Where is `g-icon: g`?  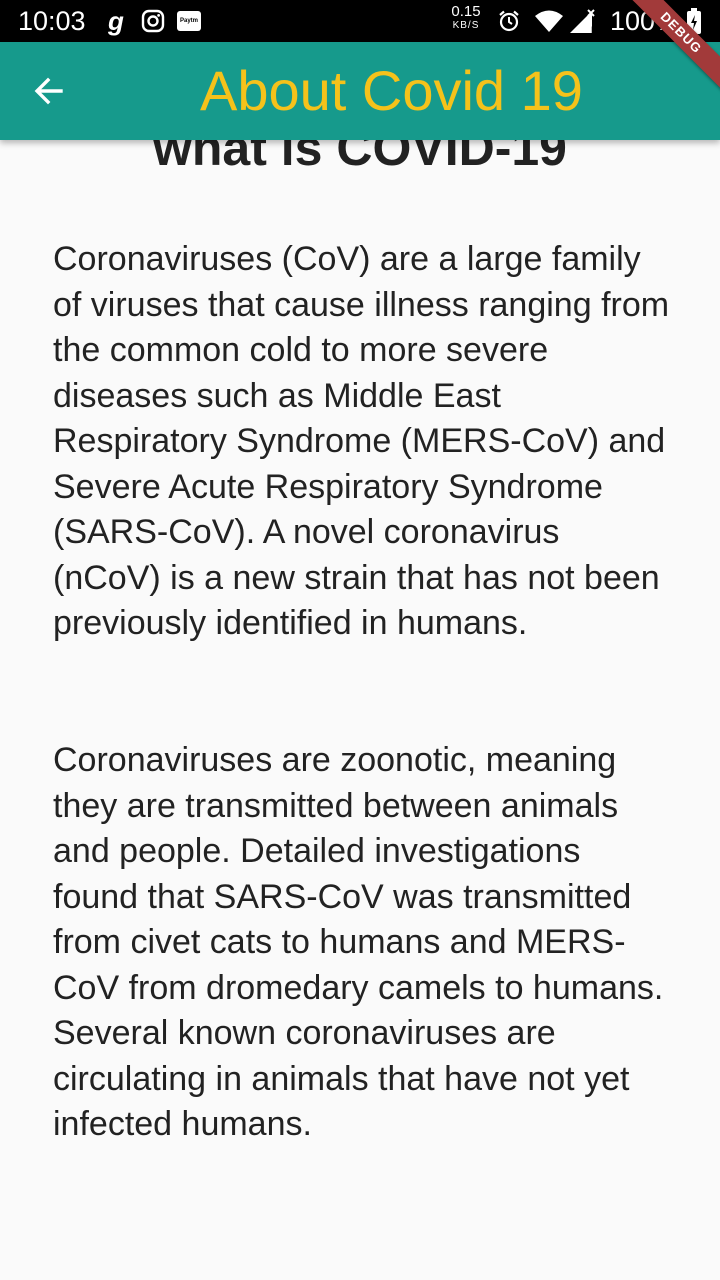 g-icon: g is located at coordinates (116, 20).